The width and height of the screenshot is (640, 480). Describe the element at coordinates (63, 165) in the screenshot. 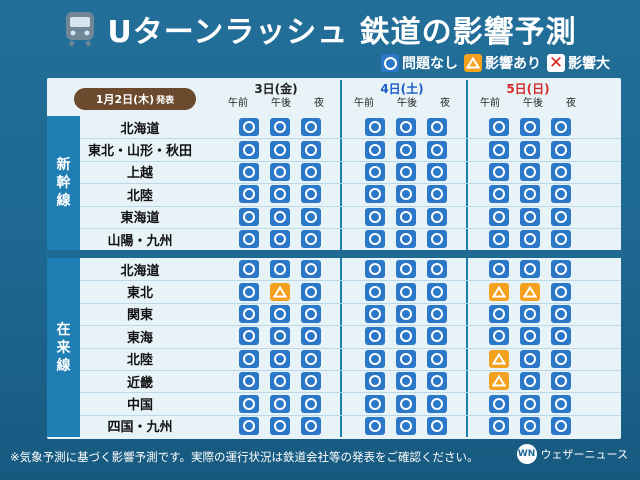

I see `group-label-char: 新` at that location.